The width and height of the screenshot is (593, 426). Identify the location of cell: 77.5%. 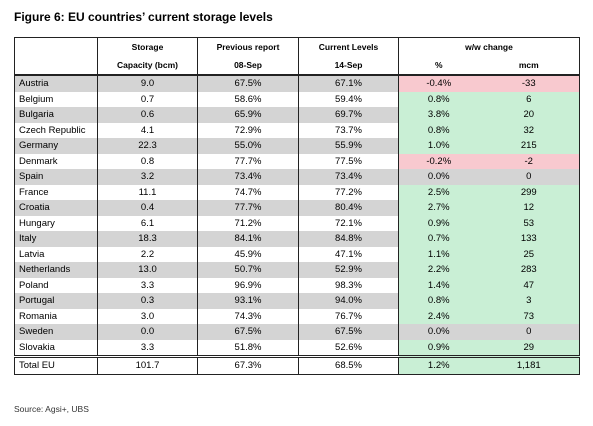
(348, 161).